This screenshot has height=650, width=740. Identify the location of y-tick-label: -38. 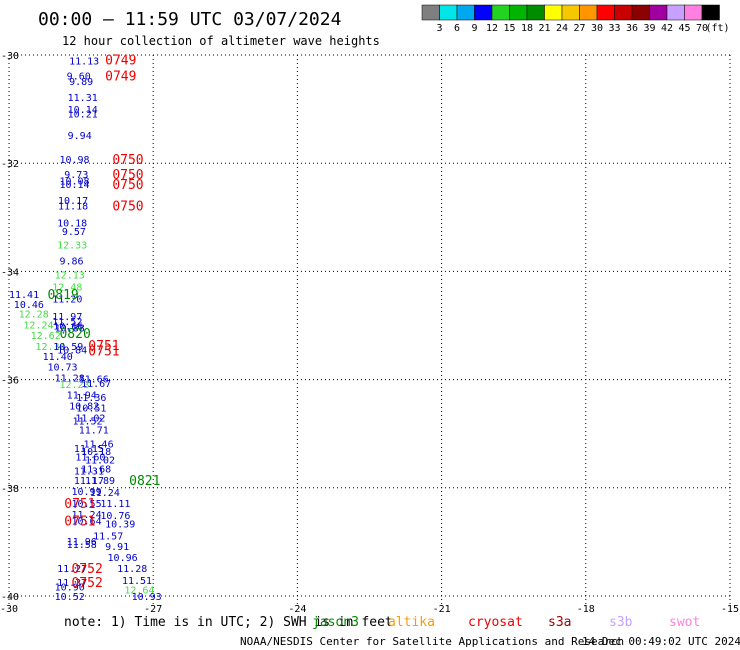
(10, 489).